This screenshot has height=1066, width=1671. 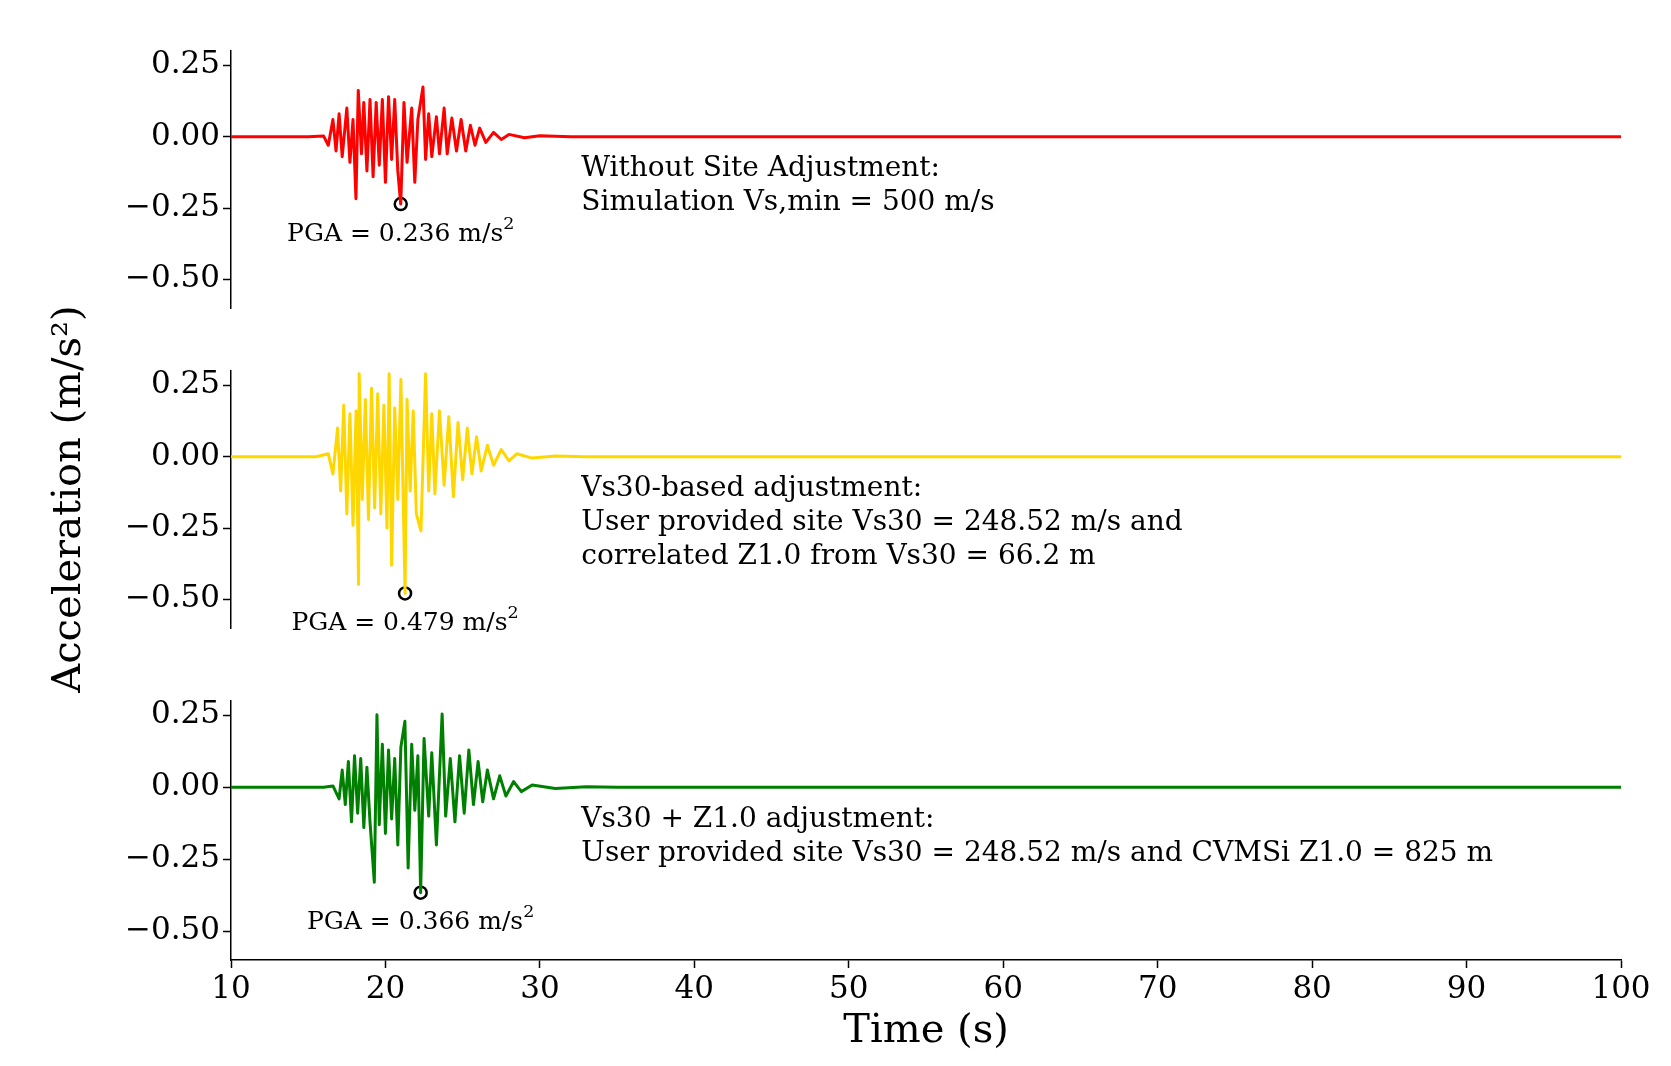 What do you see at coordinates (849, 986) in the screenshot?
I see `x-tick-label: 50` at bounding box center [849, 986].